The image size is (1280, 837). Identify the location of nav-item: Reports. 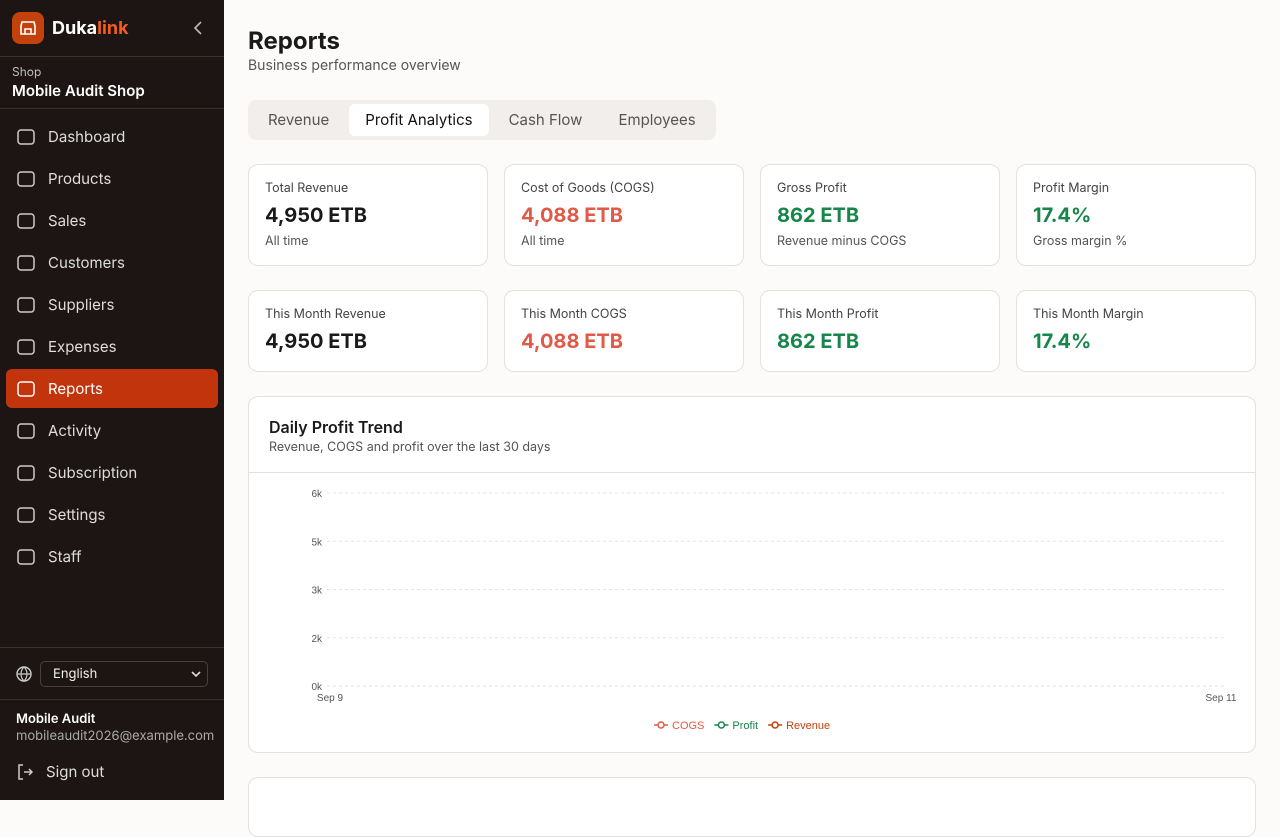
(112, 388).